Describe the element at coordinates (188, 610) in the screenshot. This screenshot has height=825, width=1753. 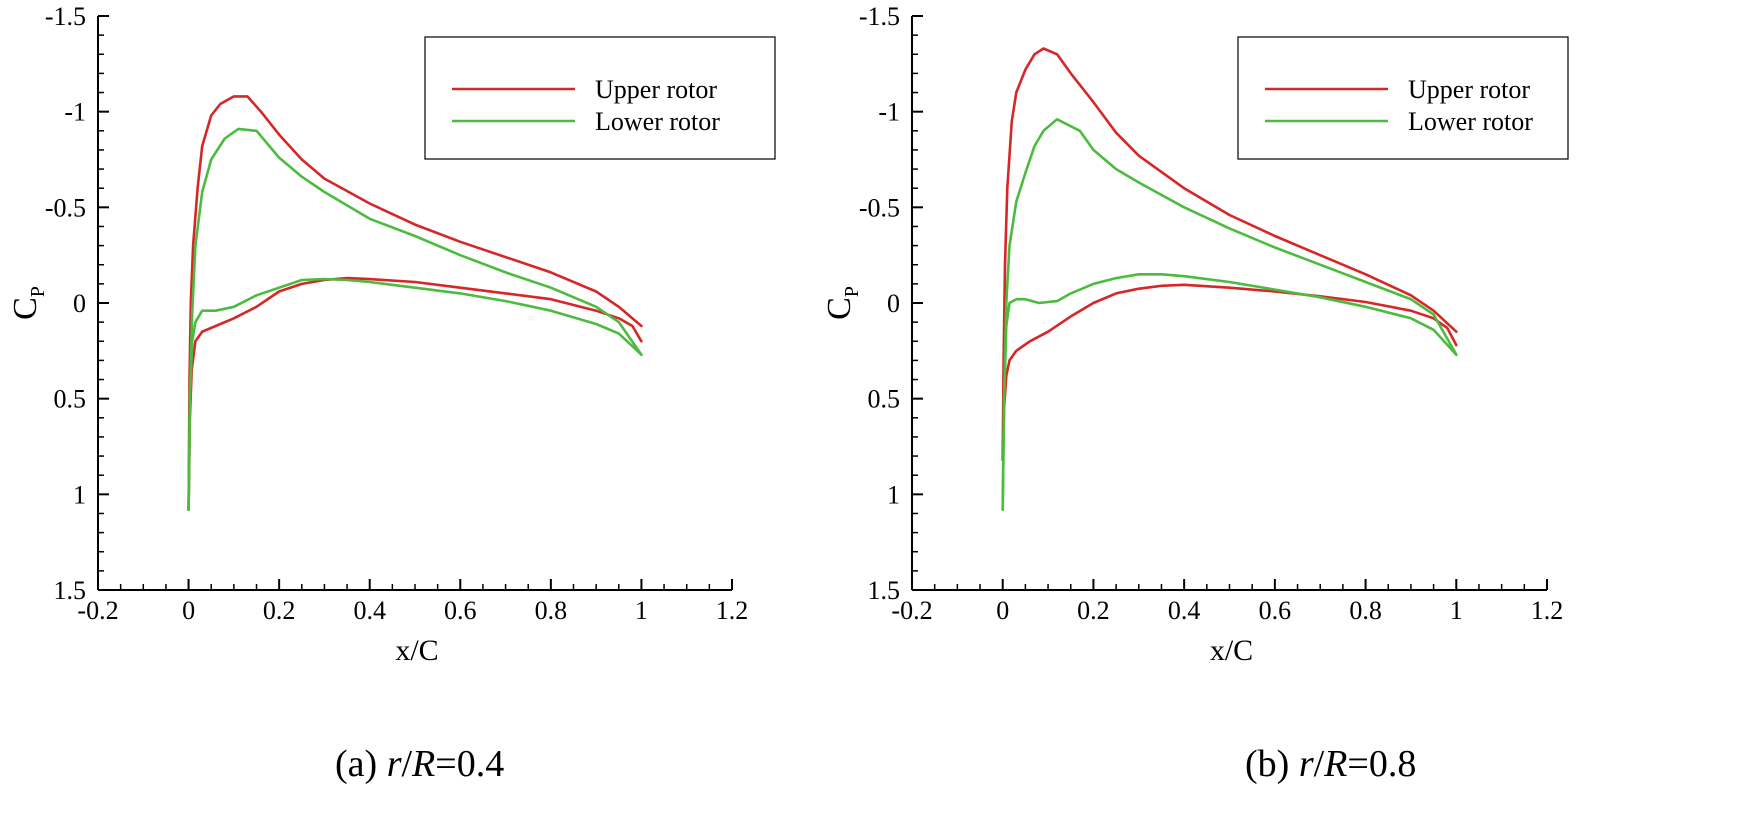
I see `x-tick-label-a-1: 0` at that location.